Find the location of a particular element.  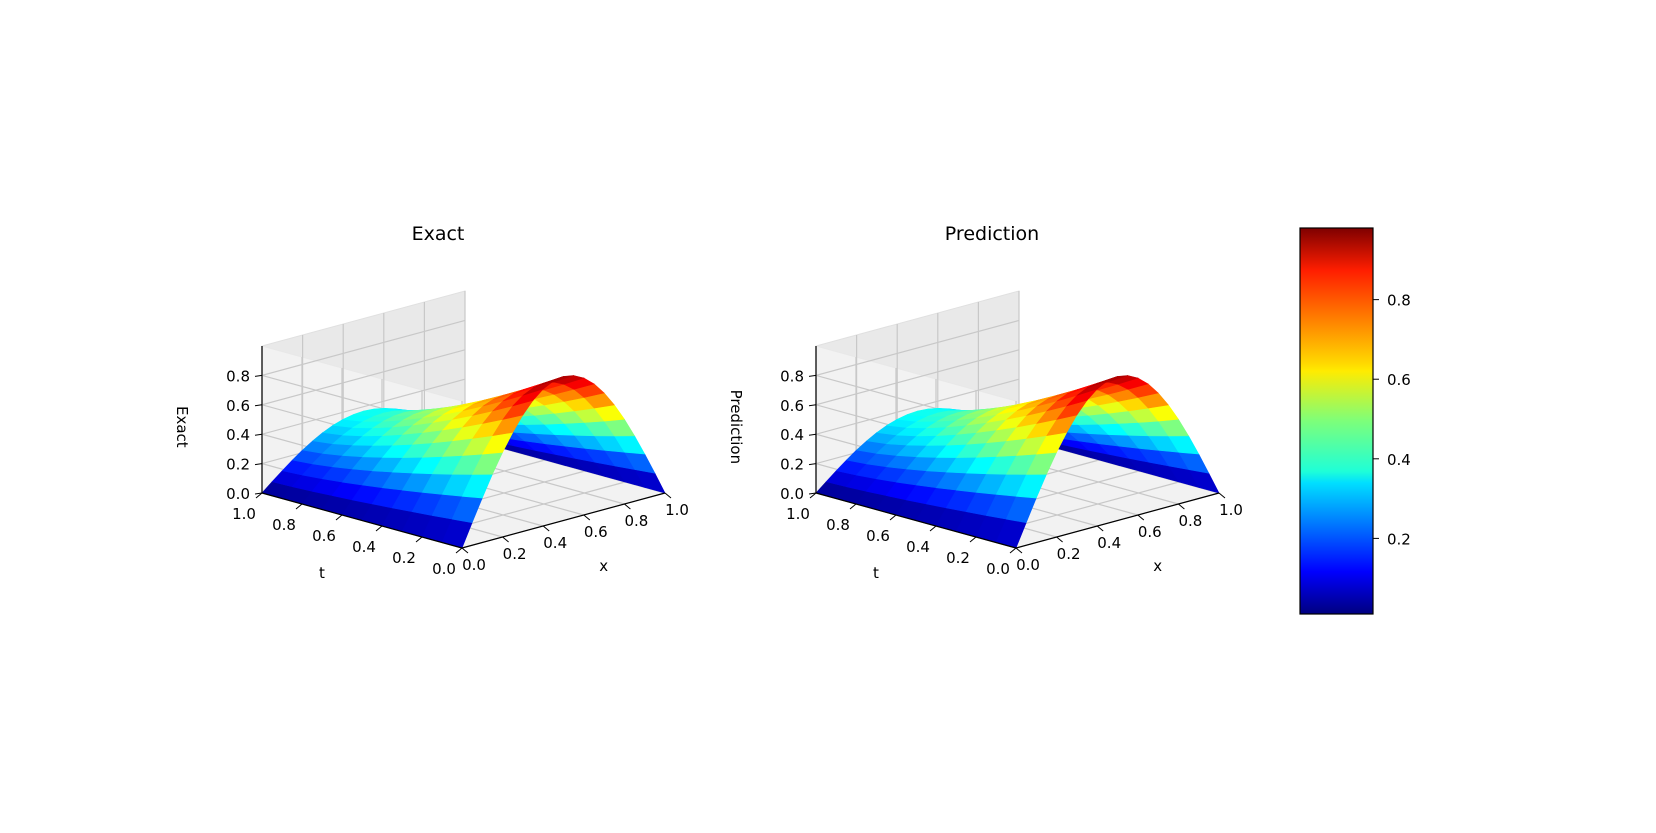

colorbar-tick-label: 0.8 is located at coordinates (1399, 301).